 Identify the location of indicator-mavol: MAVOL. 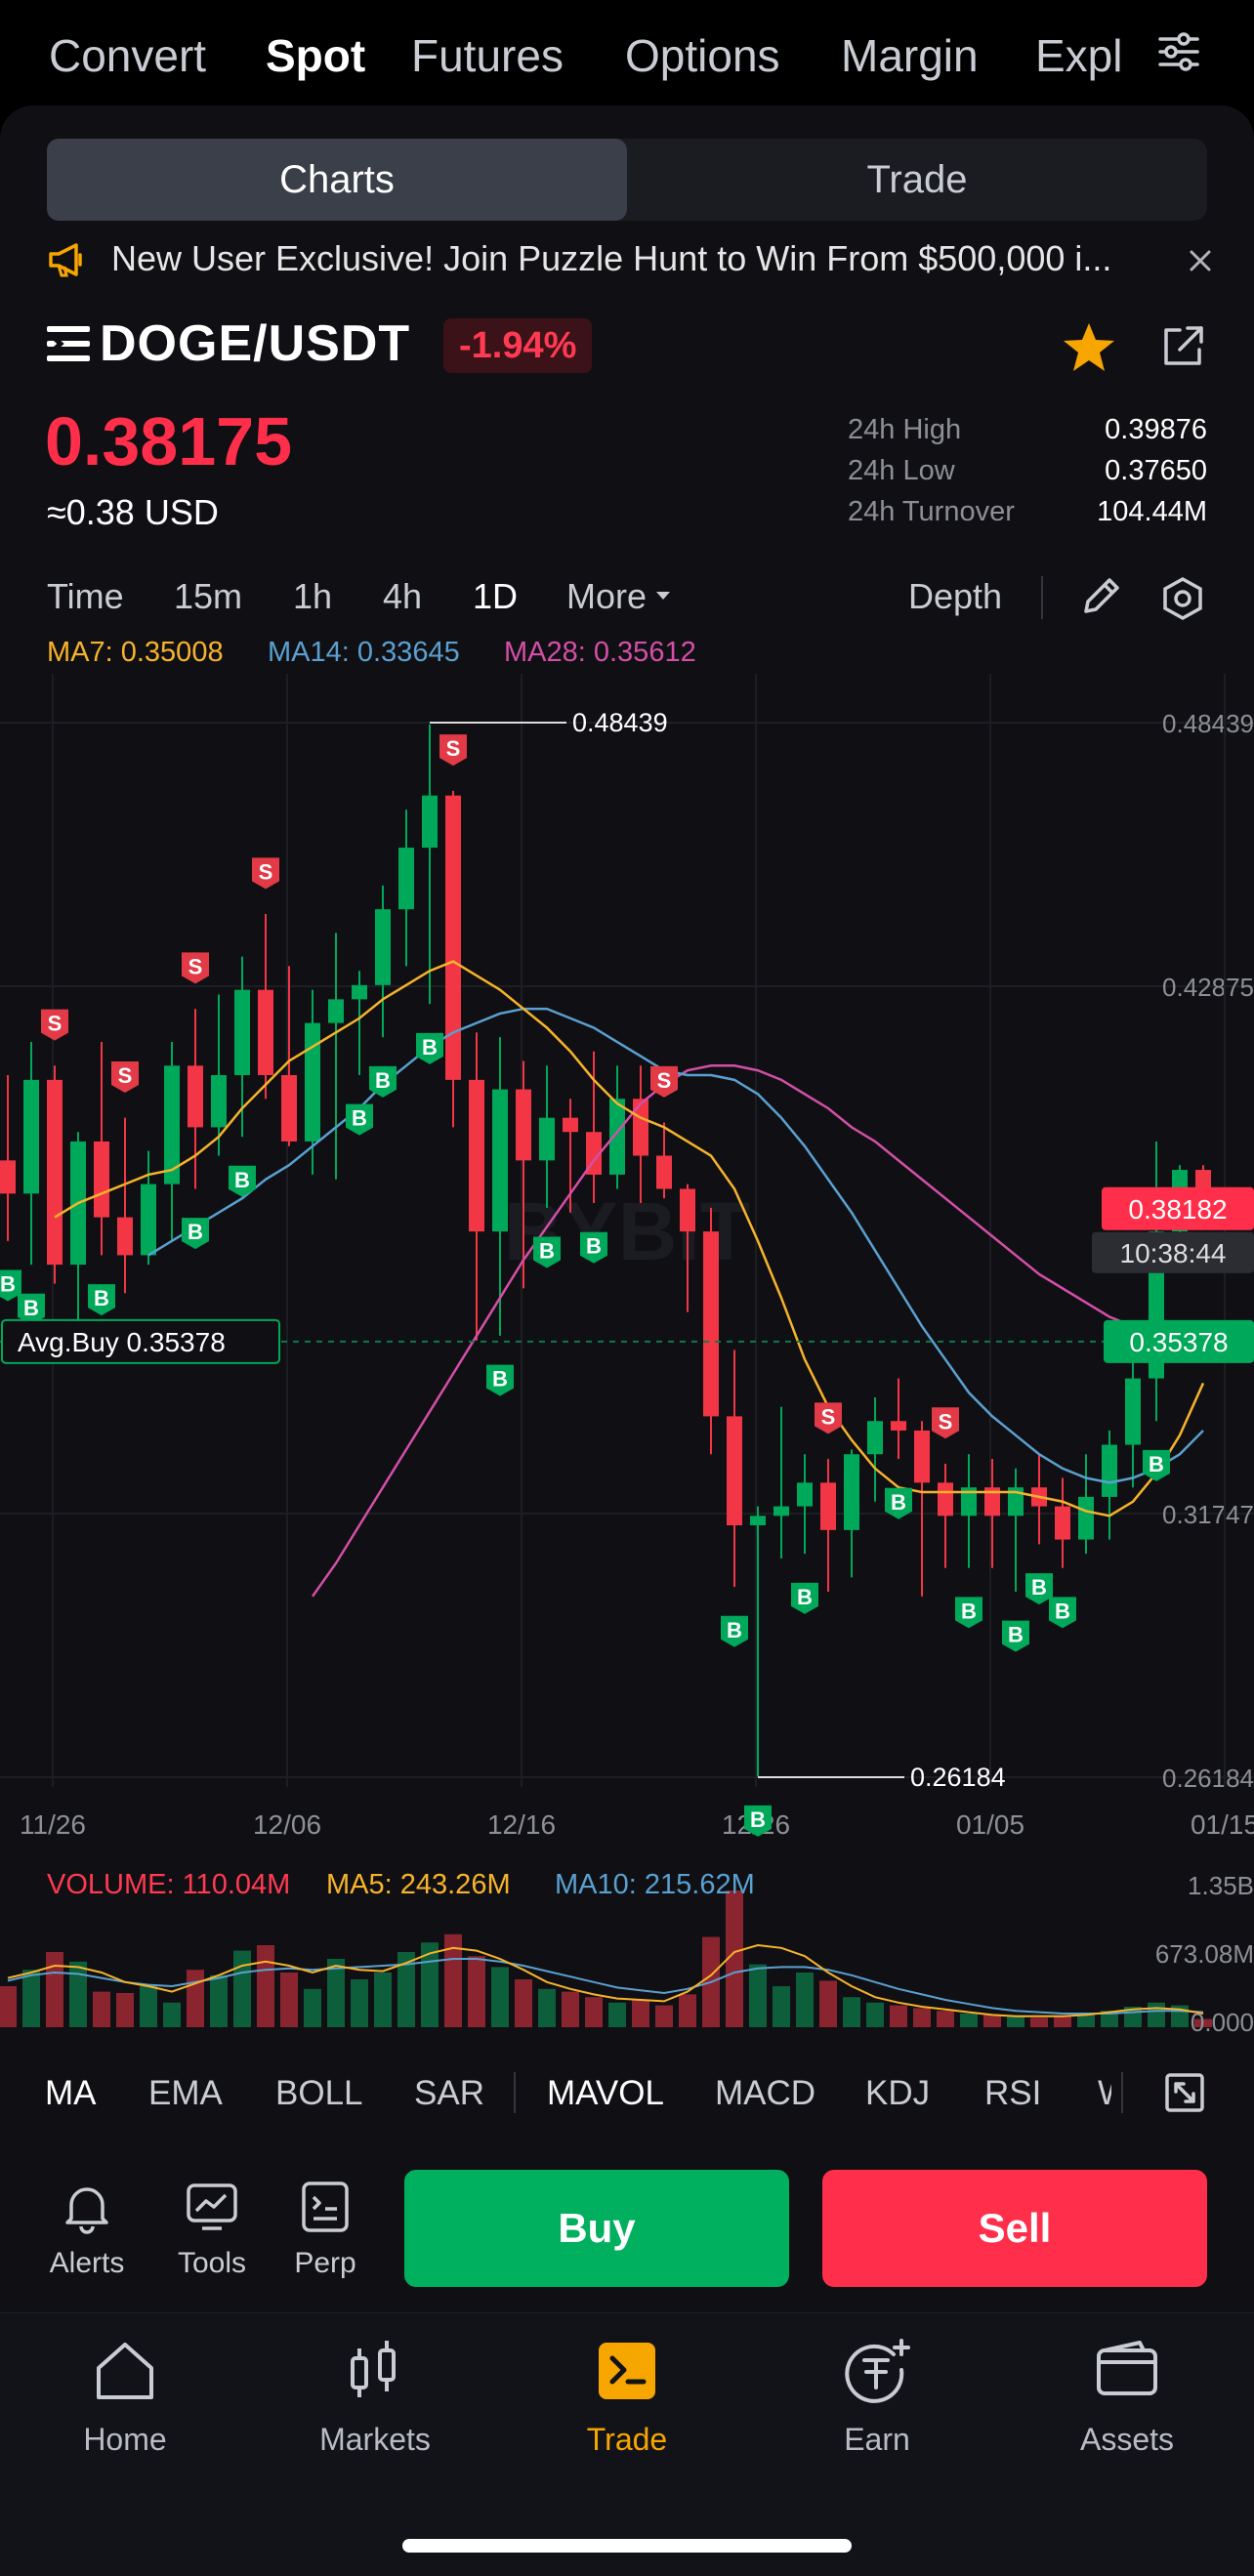
(605, 2093).